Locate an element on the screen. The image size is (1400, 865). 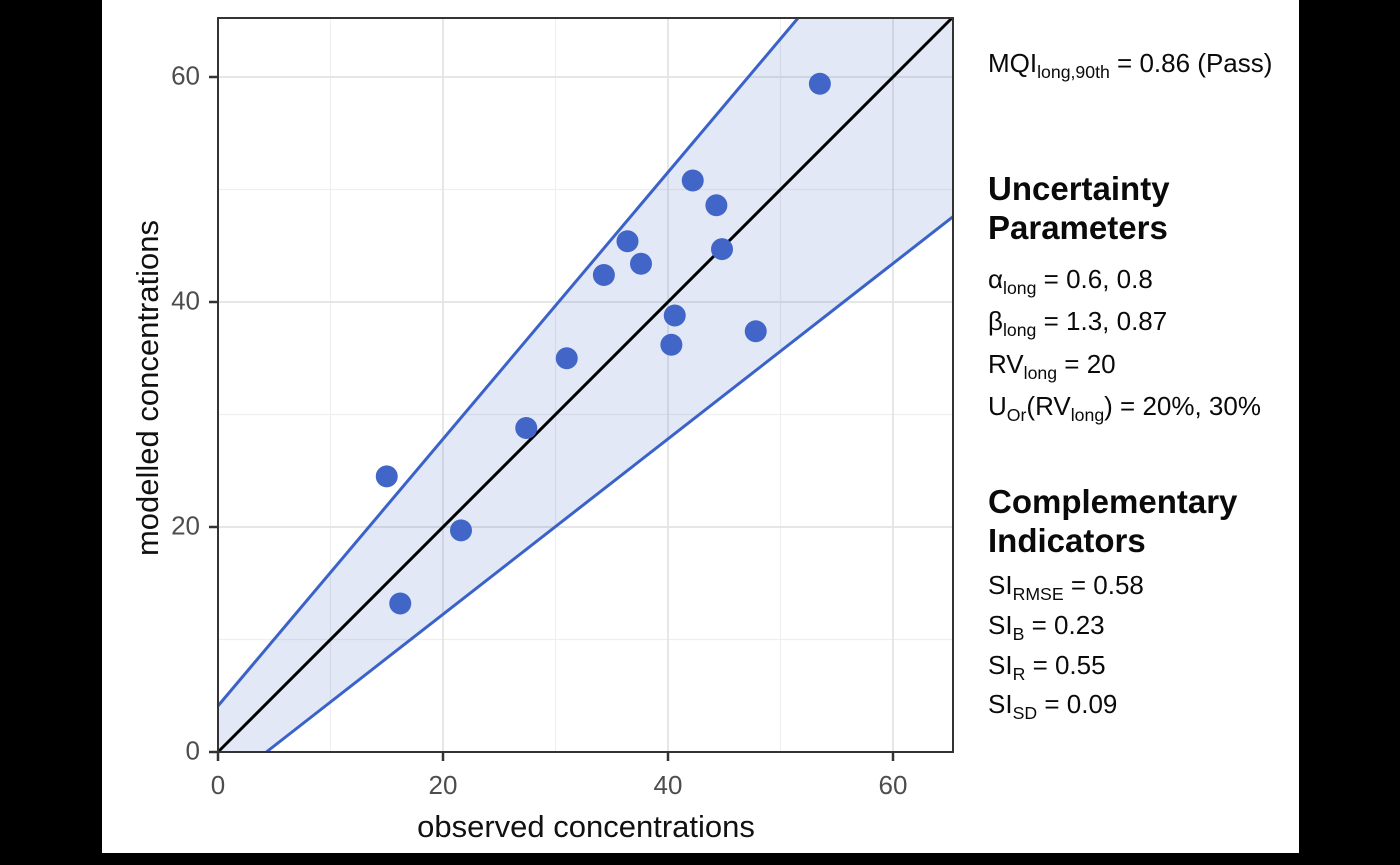
x-tick-label: 60 is located at coordinates (893, 785).